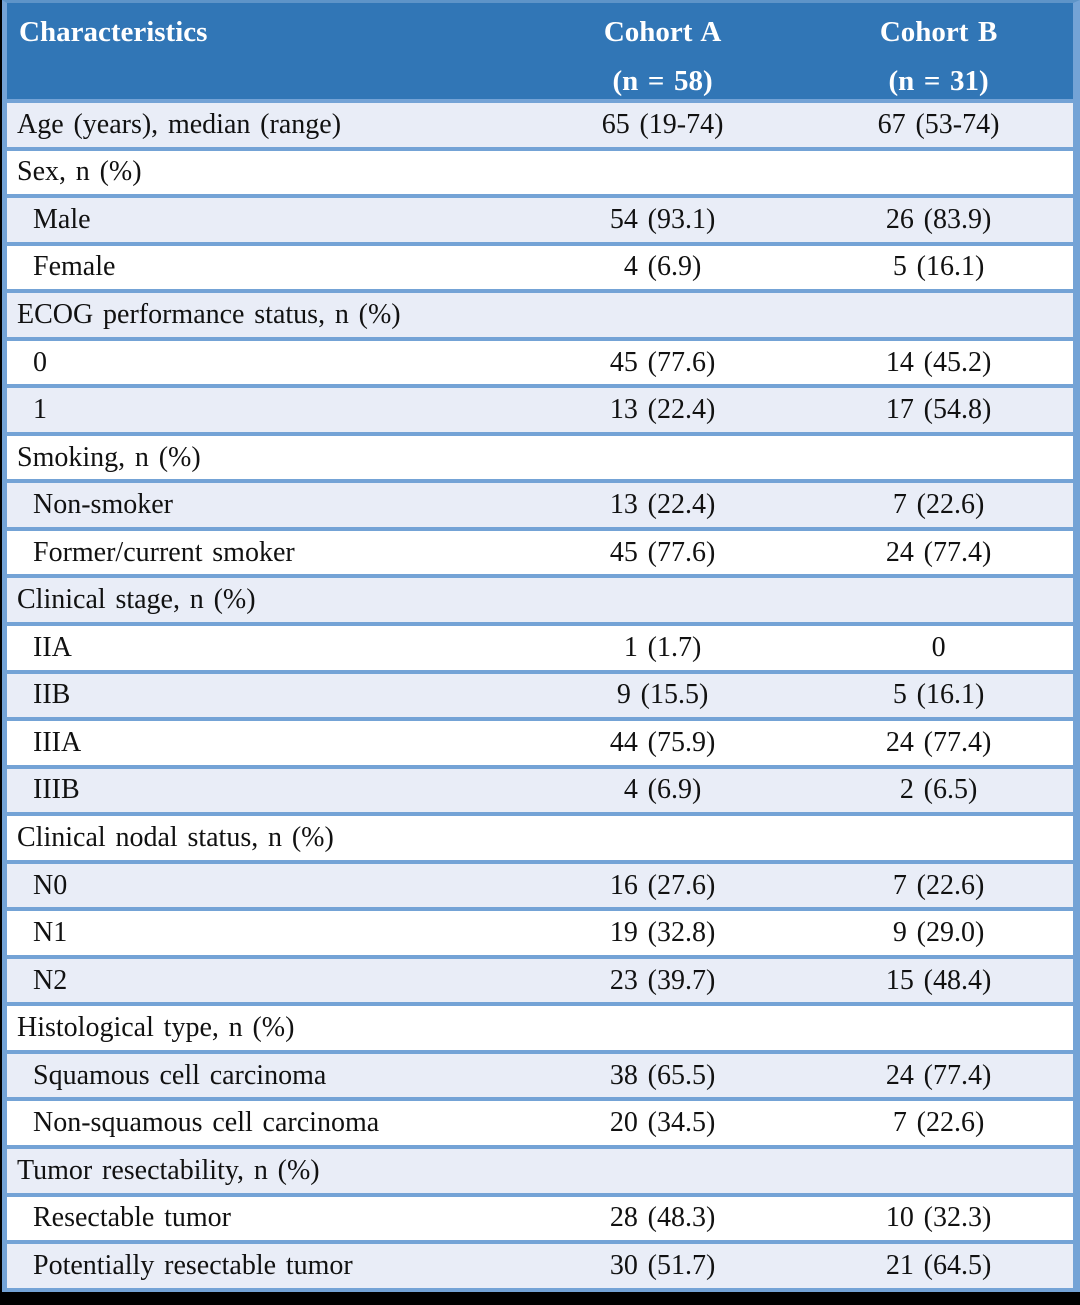  What do you see at coordinates (258, 411) in the screenshot?
I see `row-label: 1` at bounding box center [258, 411].